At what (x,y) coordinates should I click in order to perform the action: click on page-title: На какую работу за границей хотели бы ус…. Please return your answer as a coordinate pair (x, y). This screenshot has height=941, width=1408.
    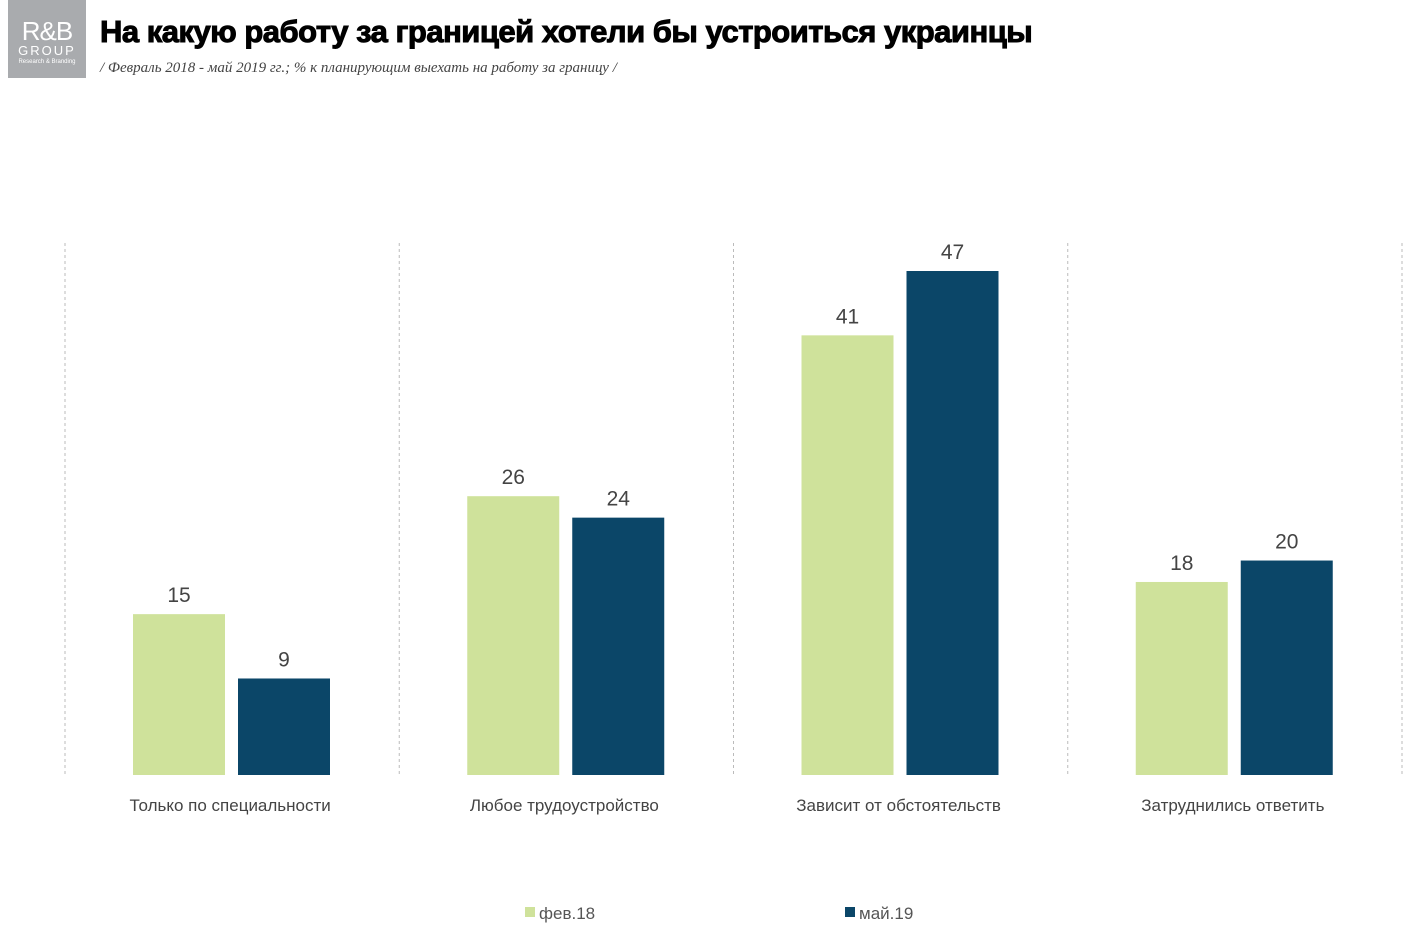
    Looking at the image, I should click on (566, 32).